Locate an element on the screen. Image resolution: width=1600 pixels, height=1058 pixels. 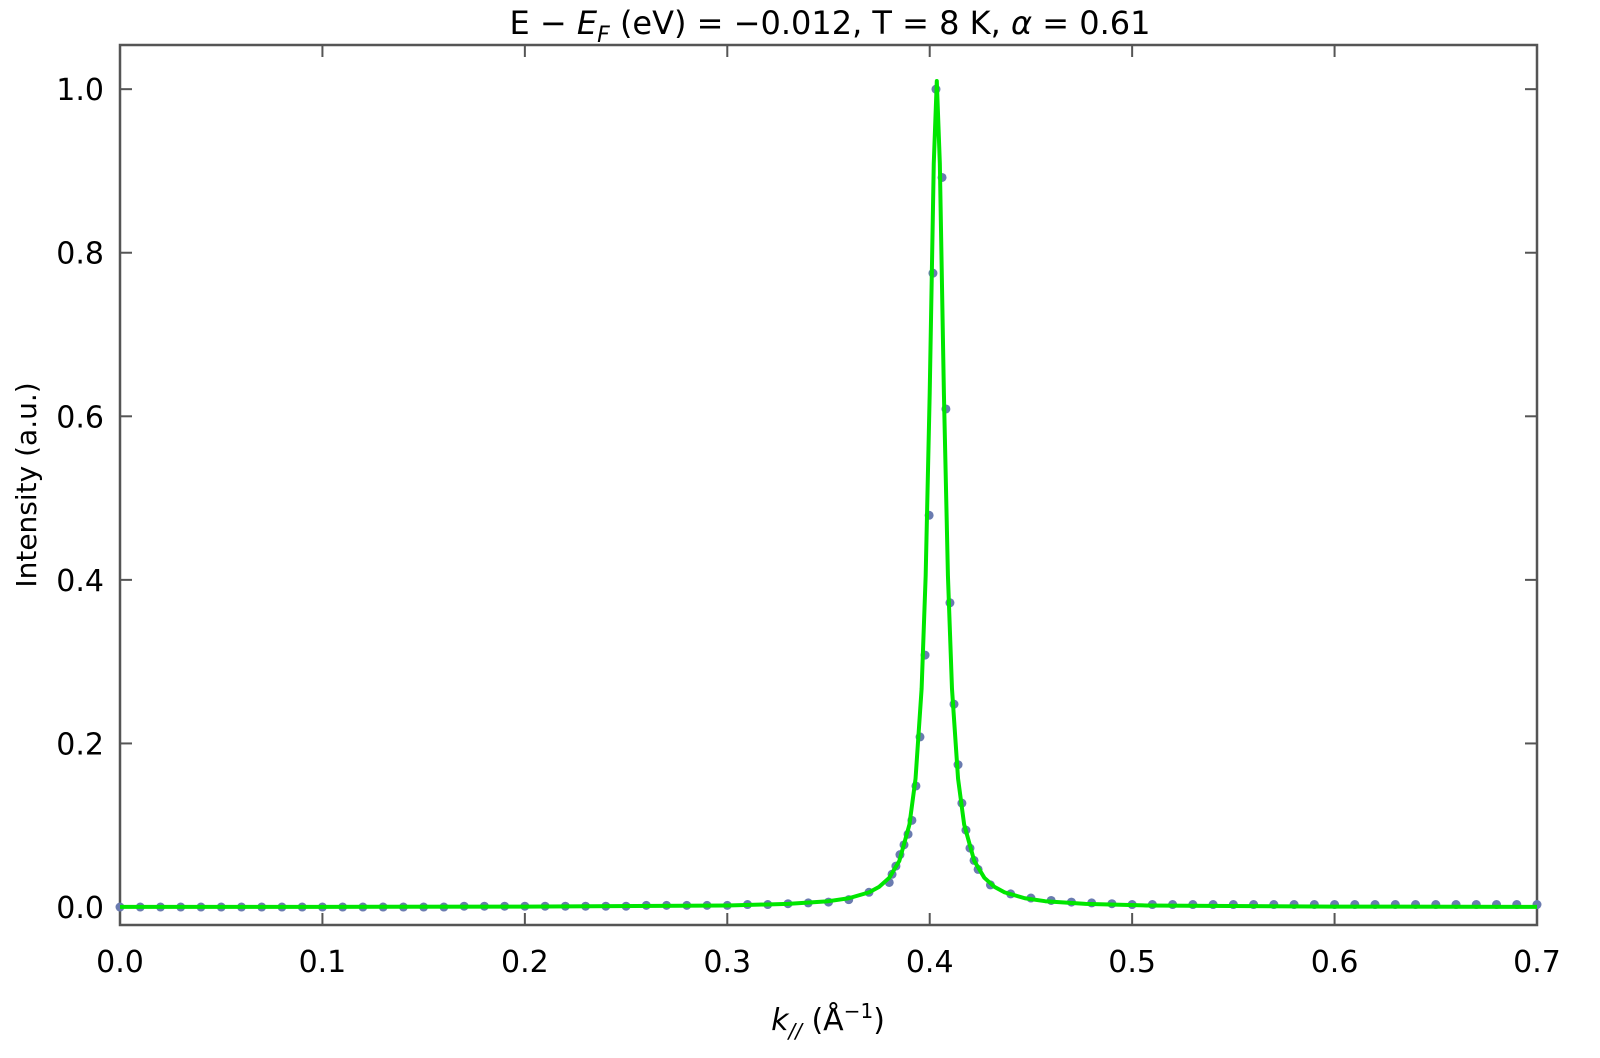
y-tick-label: 0.0 is located at coordinates (80, 908).